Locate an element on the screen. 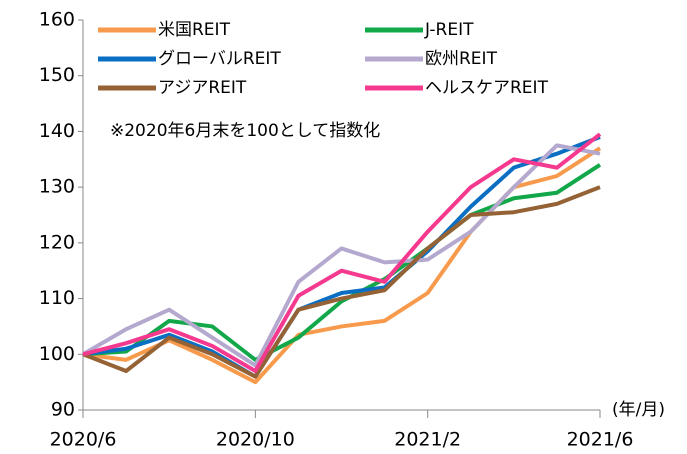  y-tick-label: 160 is located at coordinates (57, 20).